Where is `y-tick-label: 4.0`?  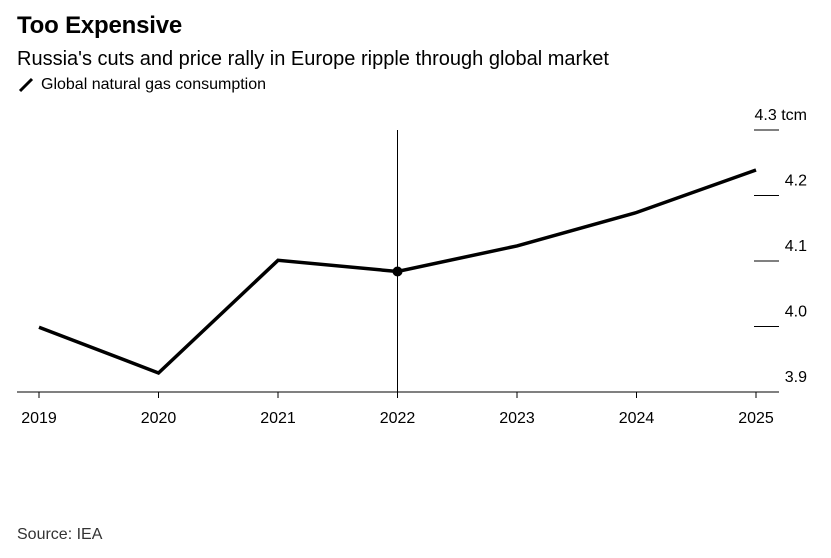
y-tick-label: 4.0 is located at coordinates (796, 312).